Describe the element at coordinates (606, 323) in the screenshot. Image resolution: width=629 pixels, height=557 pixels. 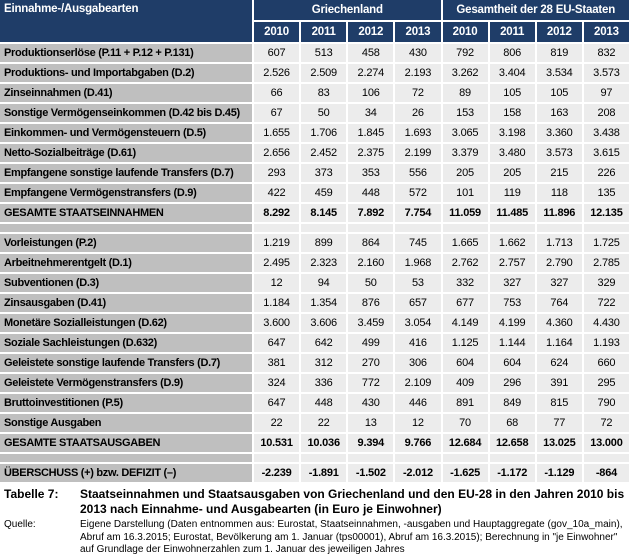
I see `cell-value: 4.430` at that location.